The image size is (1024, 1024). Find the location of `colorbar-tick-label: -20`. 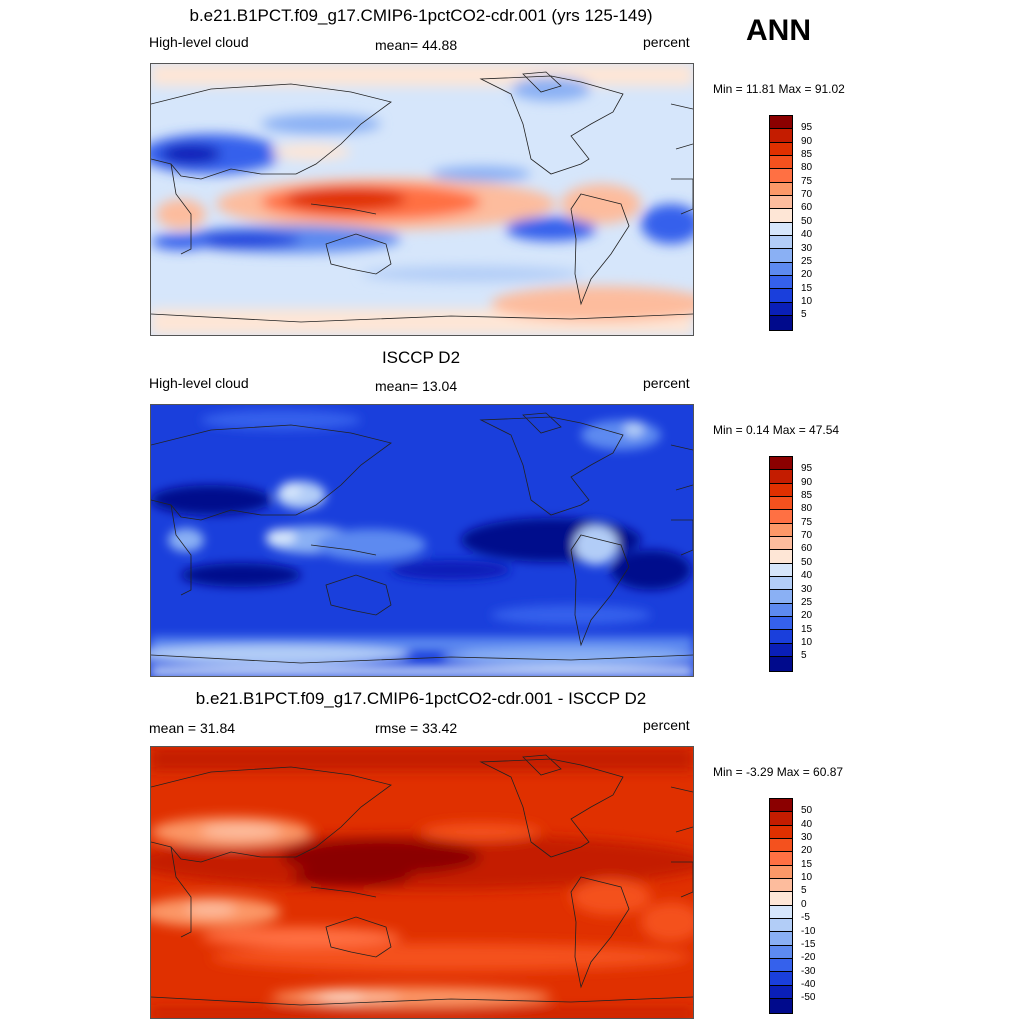

colorbar-tick-label: -20 is located at coordinates (808, 958).